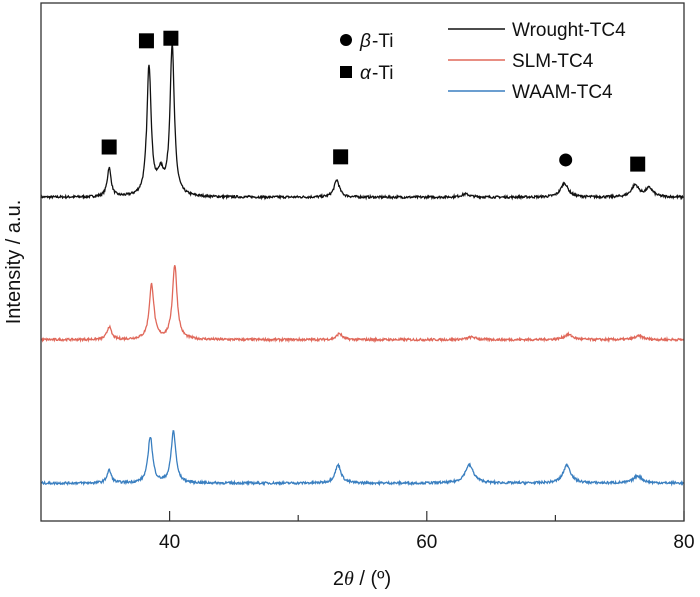 This screenshot has height=597, width=700. Describe the element at coordinates (362, 304) in the screenshot. I see `series-line-slm-tc4` at that location.